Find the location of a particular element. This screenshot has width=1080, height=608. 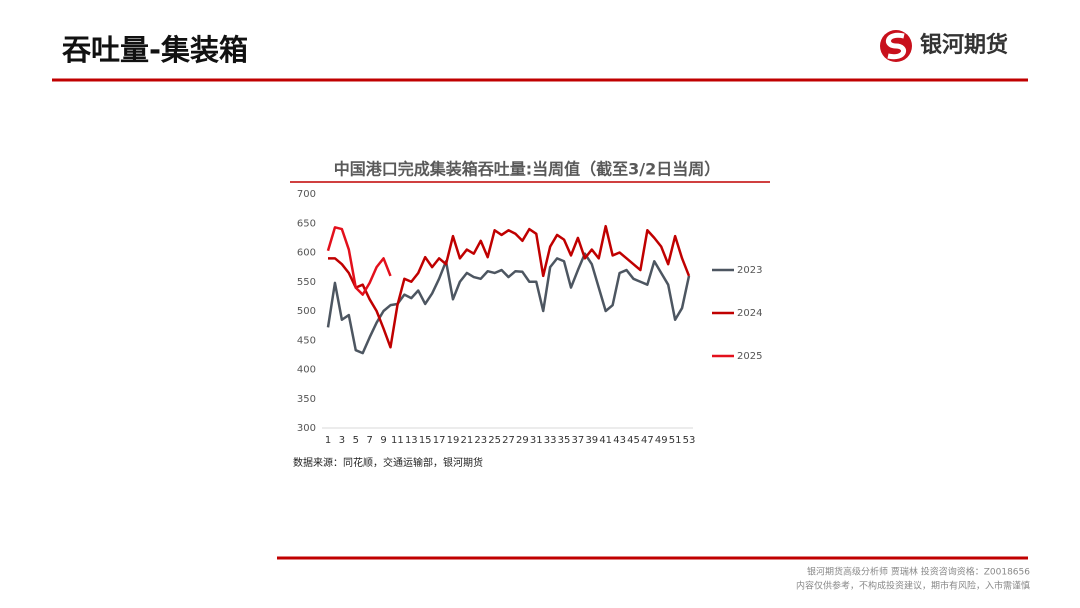

legend-label: 2025 is located at coordinates (749, 356).